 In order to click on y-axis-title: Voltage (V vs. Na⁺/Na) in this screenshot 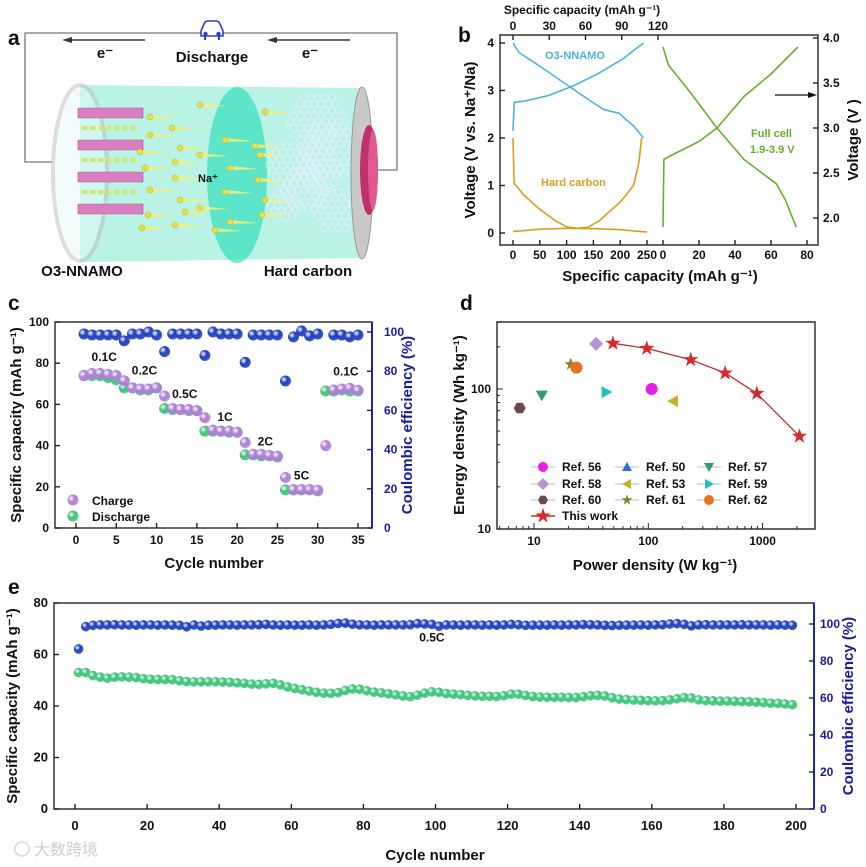, I will do `click(470, 140)`.